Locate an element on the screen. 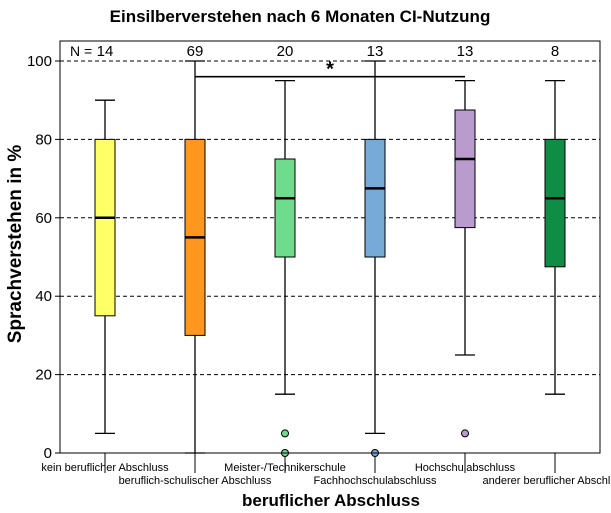 Image resolution: width=611 pixels, height=513 pixels. n-count: 14 is located at coordinates (105, 51).